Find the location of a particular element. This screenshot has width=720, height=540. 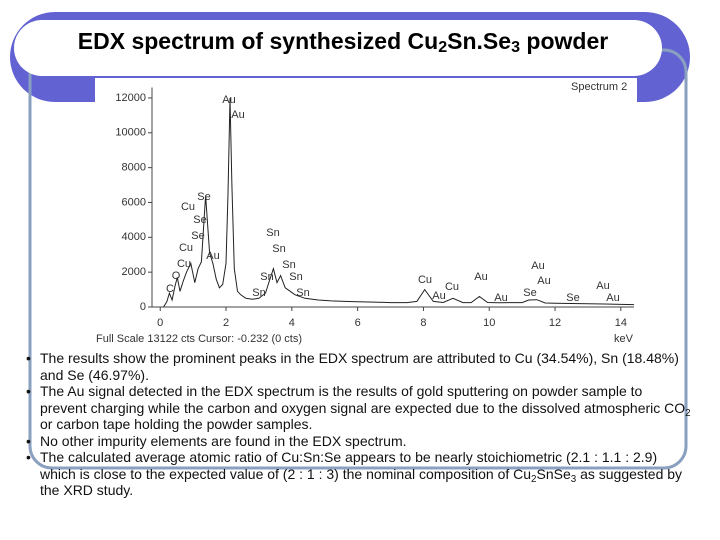

x-tick-label: 4 is located at coordinates (292, 323).